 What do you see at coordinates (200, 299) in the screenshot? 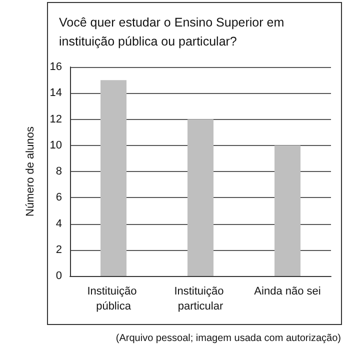
I see `x-tick-label: Instituição particular` at bounding box center [200, 299].